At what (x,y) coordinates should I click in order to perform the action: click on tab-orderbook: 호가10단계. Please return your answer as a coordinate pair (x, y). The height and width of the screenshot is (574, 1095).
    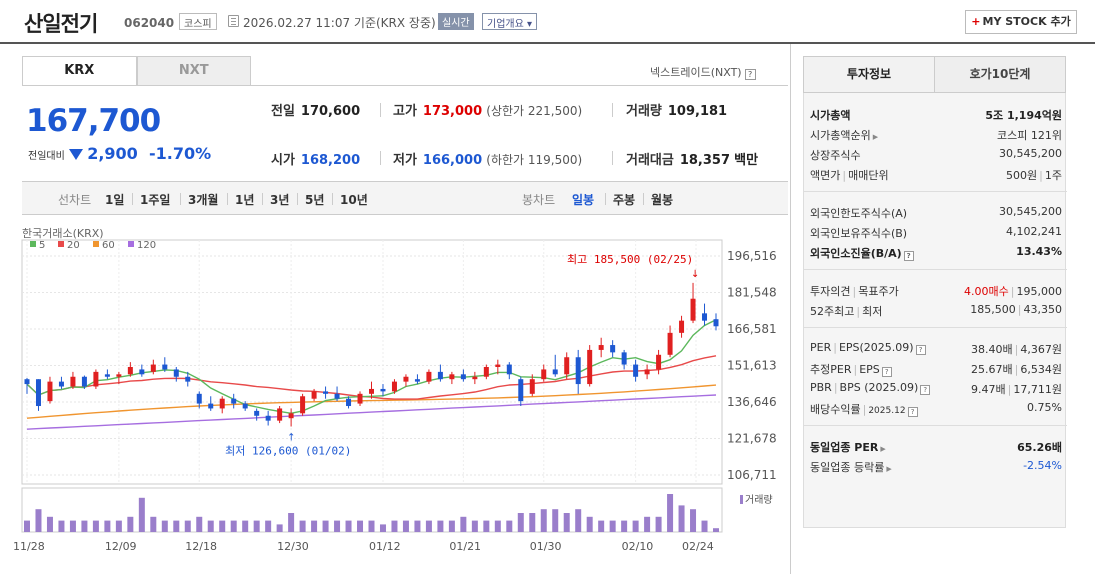
    Looking at the image, I should click on (1000, 74).